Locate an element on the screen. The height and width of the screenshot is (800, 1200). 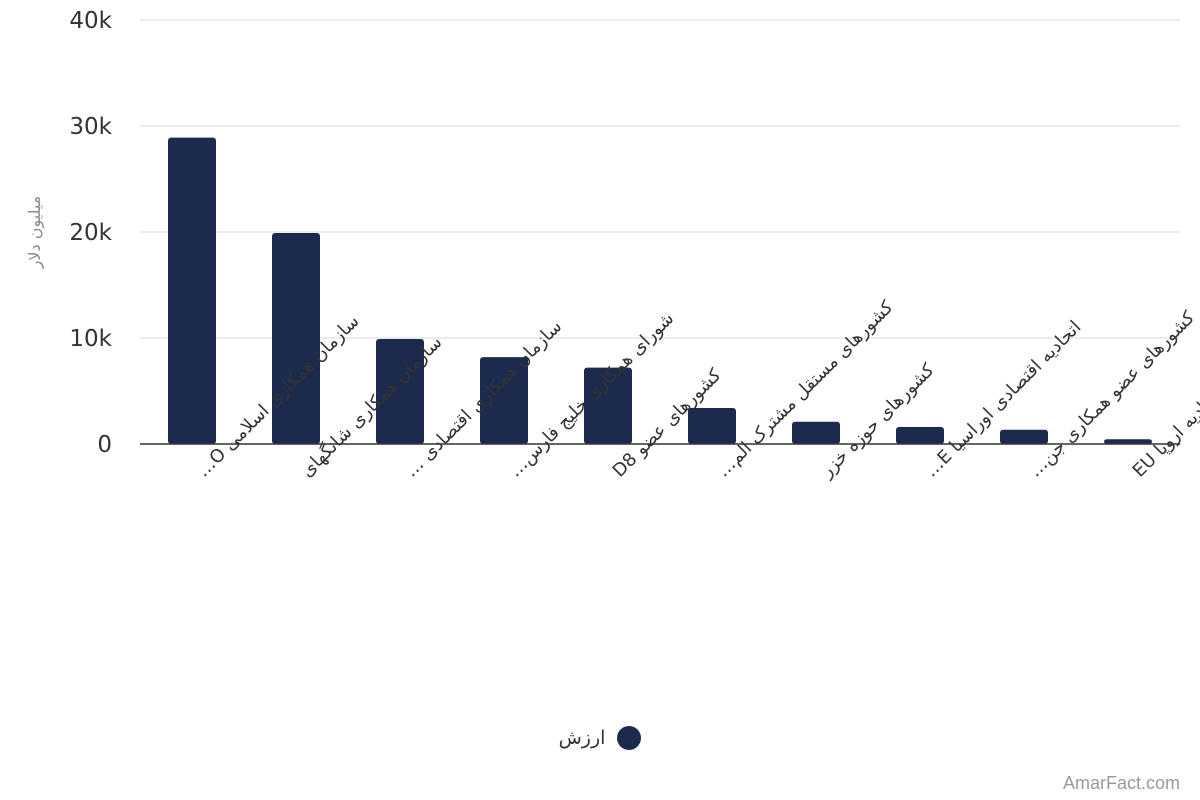
x-tick-label: کشورهای حوزه خزر is located at coordinates (877, 420).